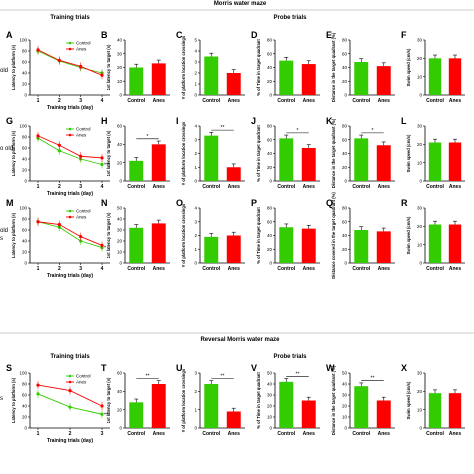 The image size is (474, 474). What do you see at coordinates (254, 203) in the screenshot?
I see `panel-letter: P` at bounding box center [254, 203].